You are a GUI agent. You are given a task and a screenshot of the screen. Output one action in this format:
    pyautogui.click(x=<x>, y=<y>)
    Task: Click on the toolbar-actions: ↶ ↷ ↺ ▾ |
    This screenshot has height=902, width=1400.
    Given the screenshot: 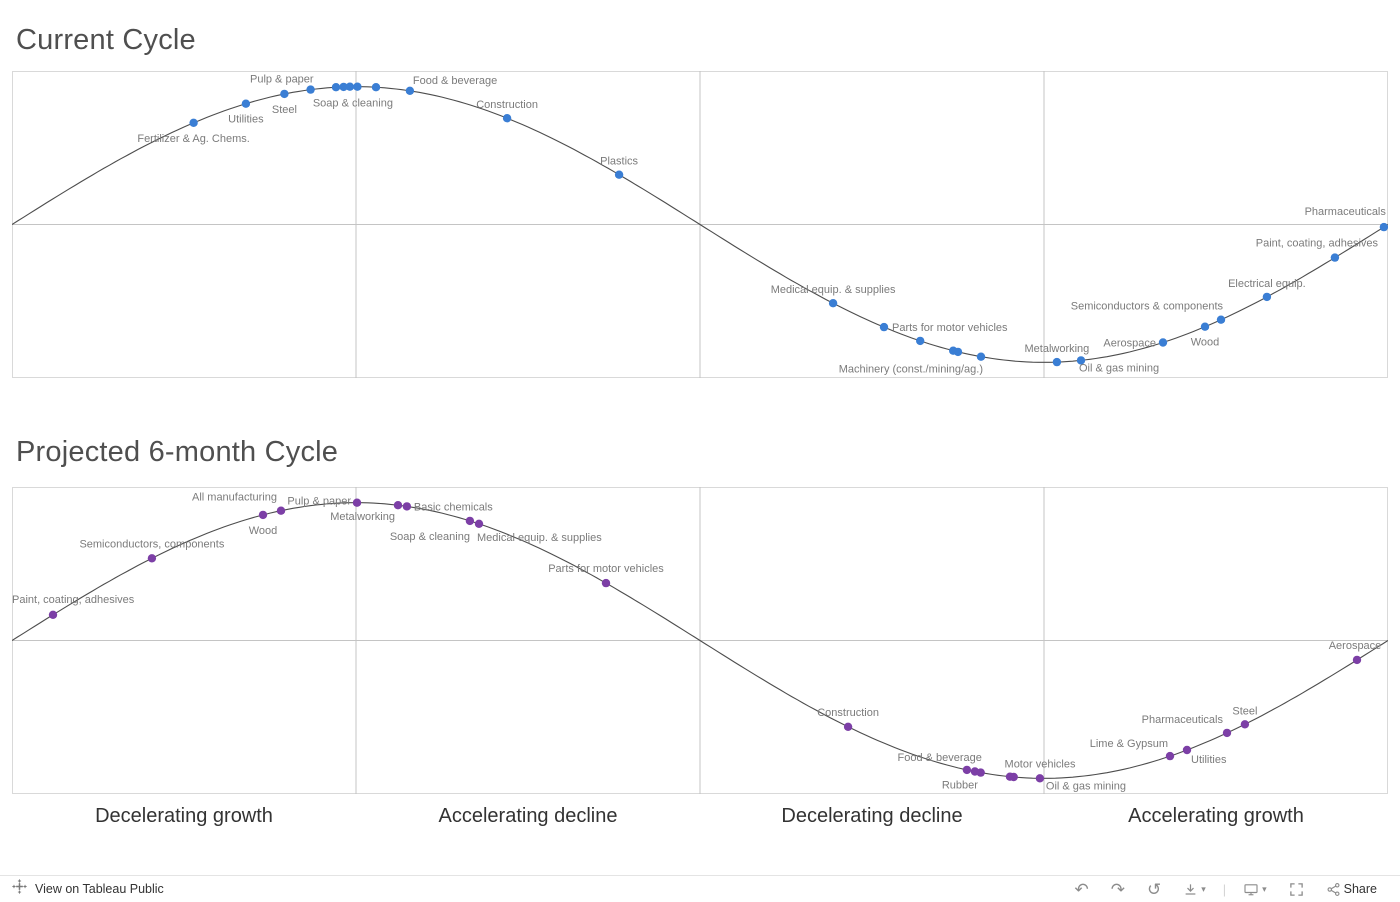 What is the action you would take?
    pyautogui.click(x=1225, y=889)
    